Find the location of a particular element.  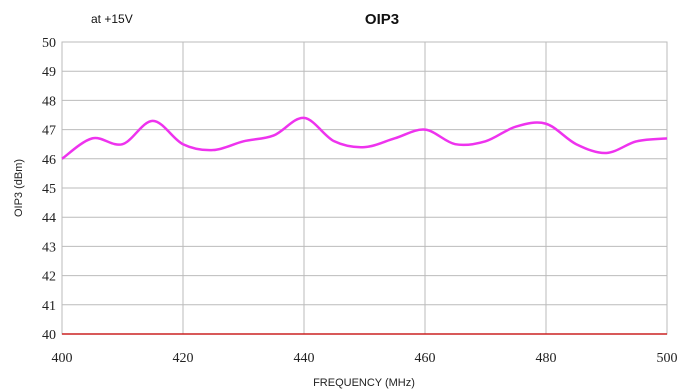

x-axis-title: FREQUENCY (MHz) is located at coordinates (364, 383).